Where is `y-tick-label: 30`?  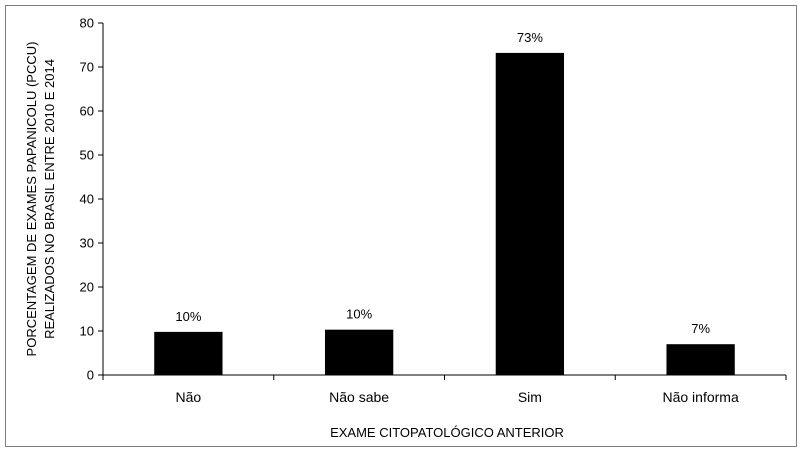 y-tick-label: 30 is located at coordinates (87, 243).